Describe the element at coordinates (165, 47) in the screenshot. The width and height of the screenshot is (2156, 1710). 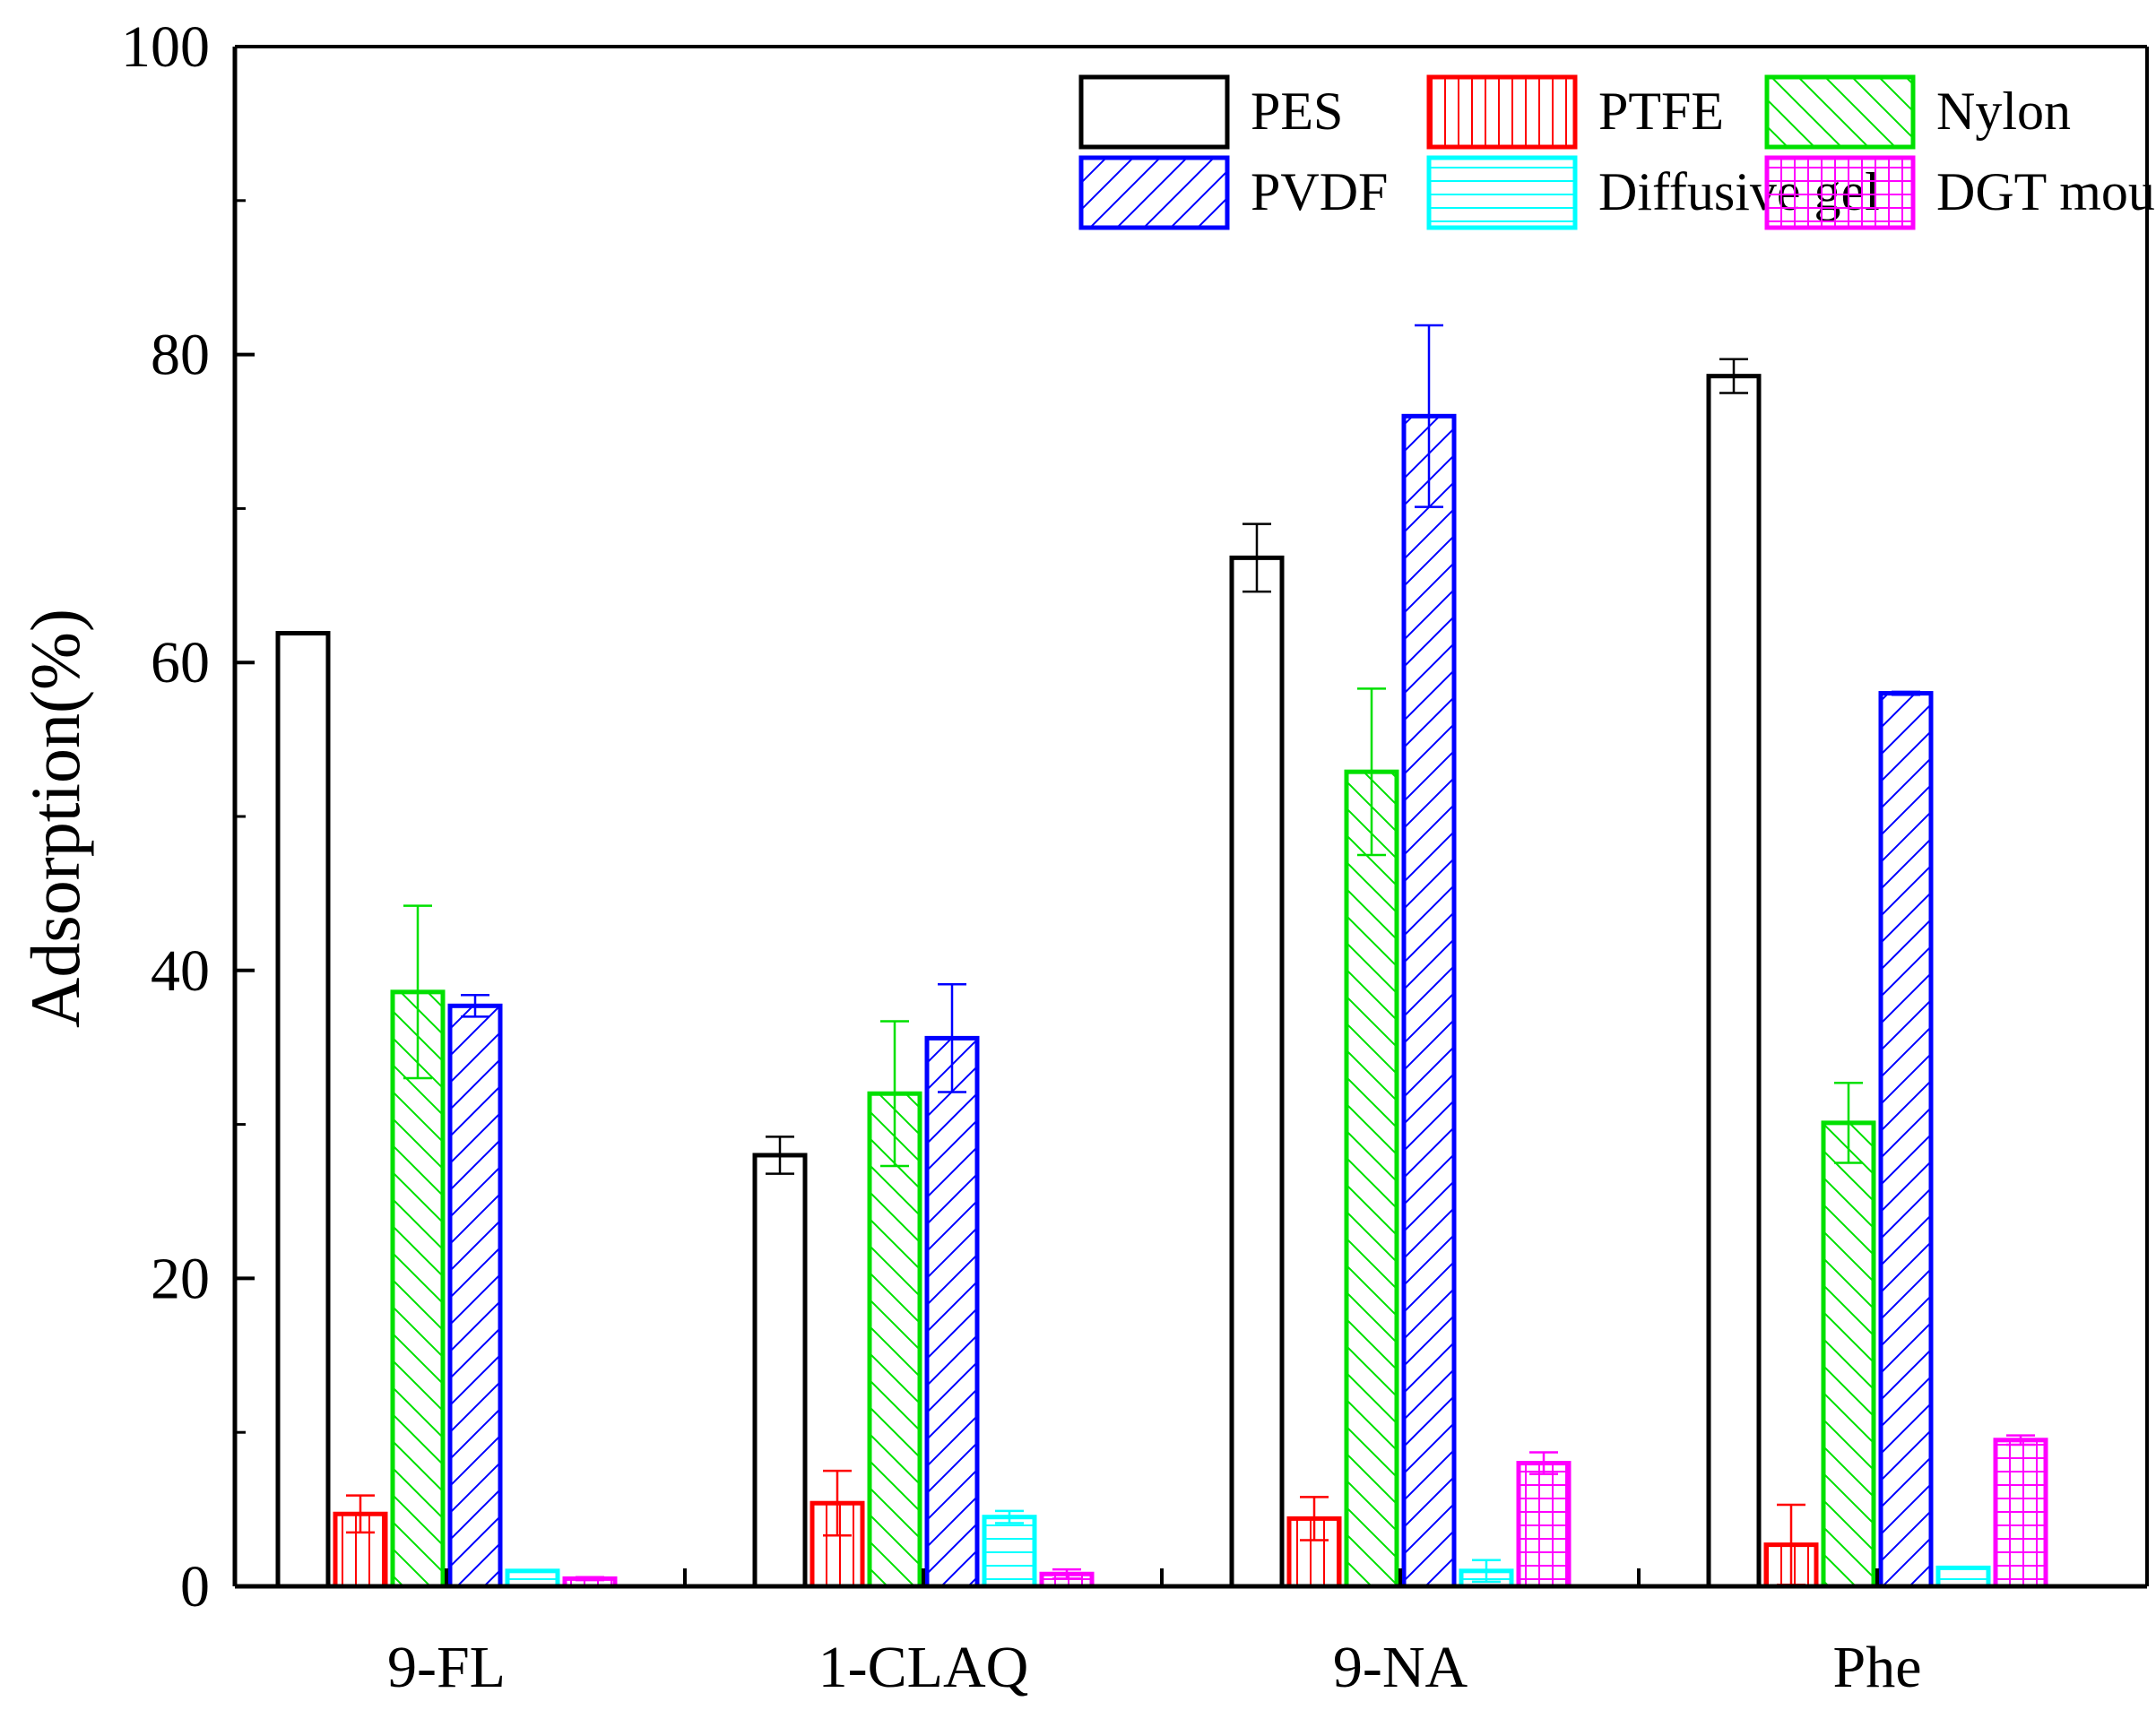
I see `y-tick-label: 100` at that location.